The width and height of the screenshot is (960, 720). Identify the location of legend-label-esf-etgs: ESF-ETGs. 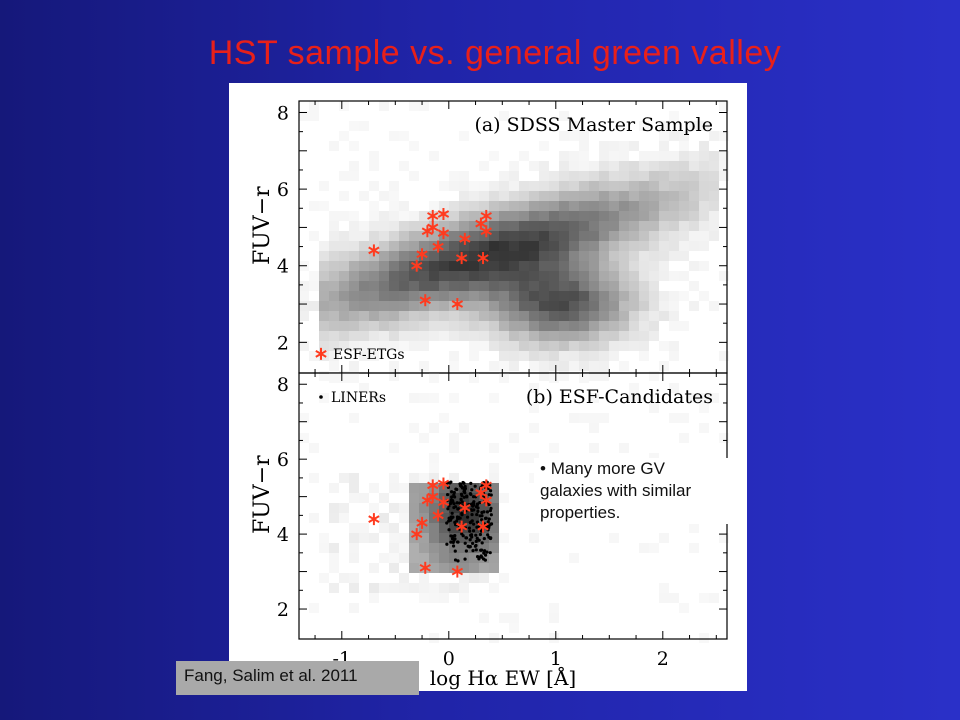
(369, 355).